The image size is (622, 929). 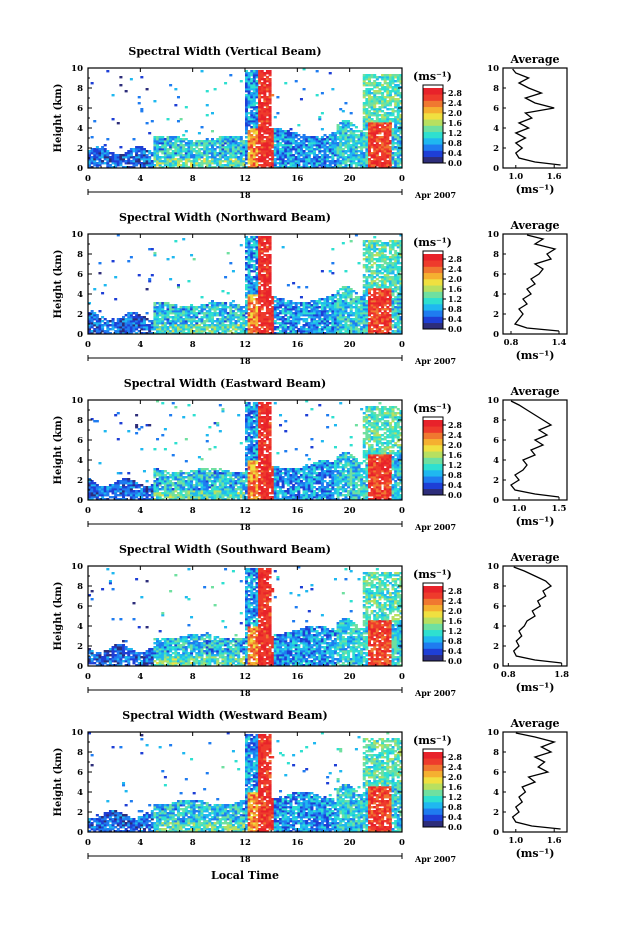 I want to click on x-tick-label: 20, so click(x=350, y=345).